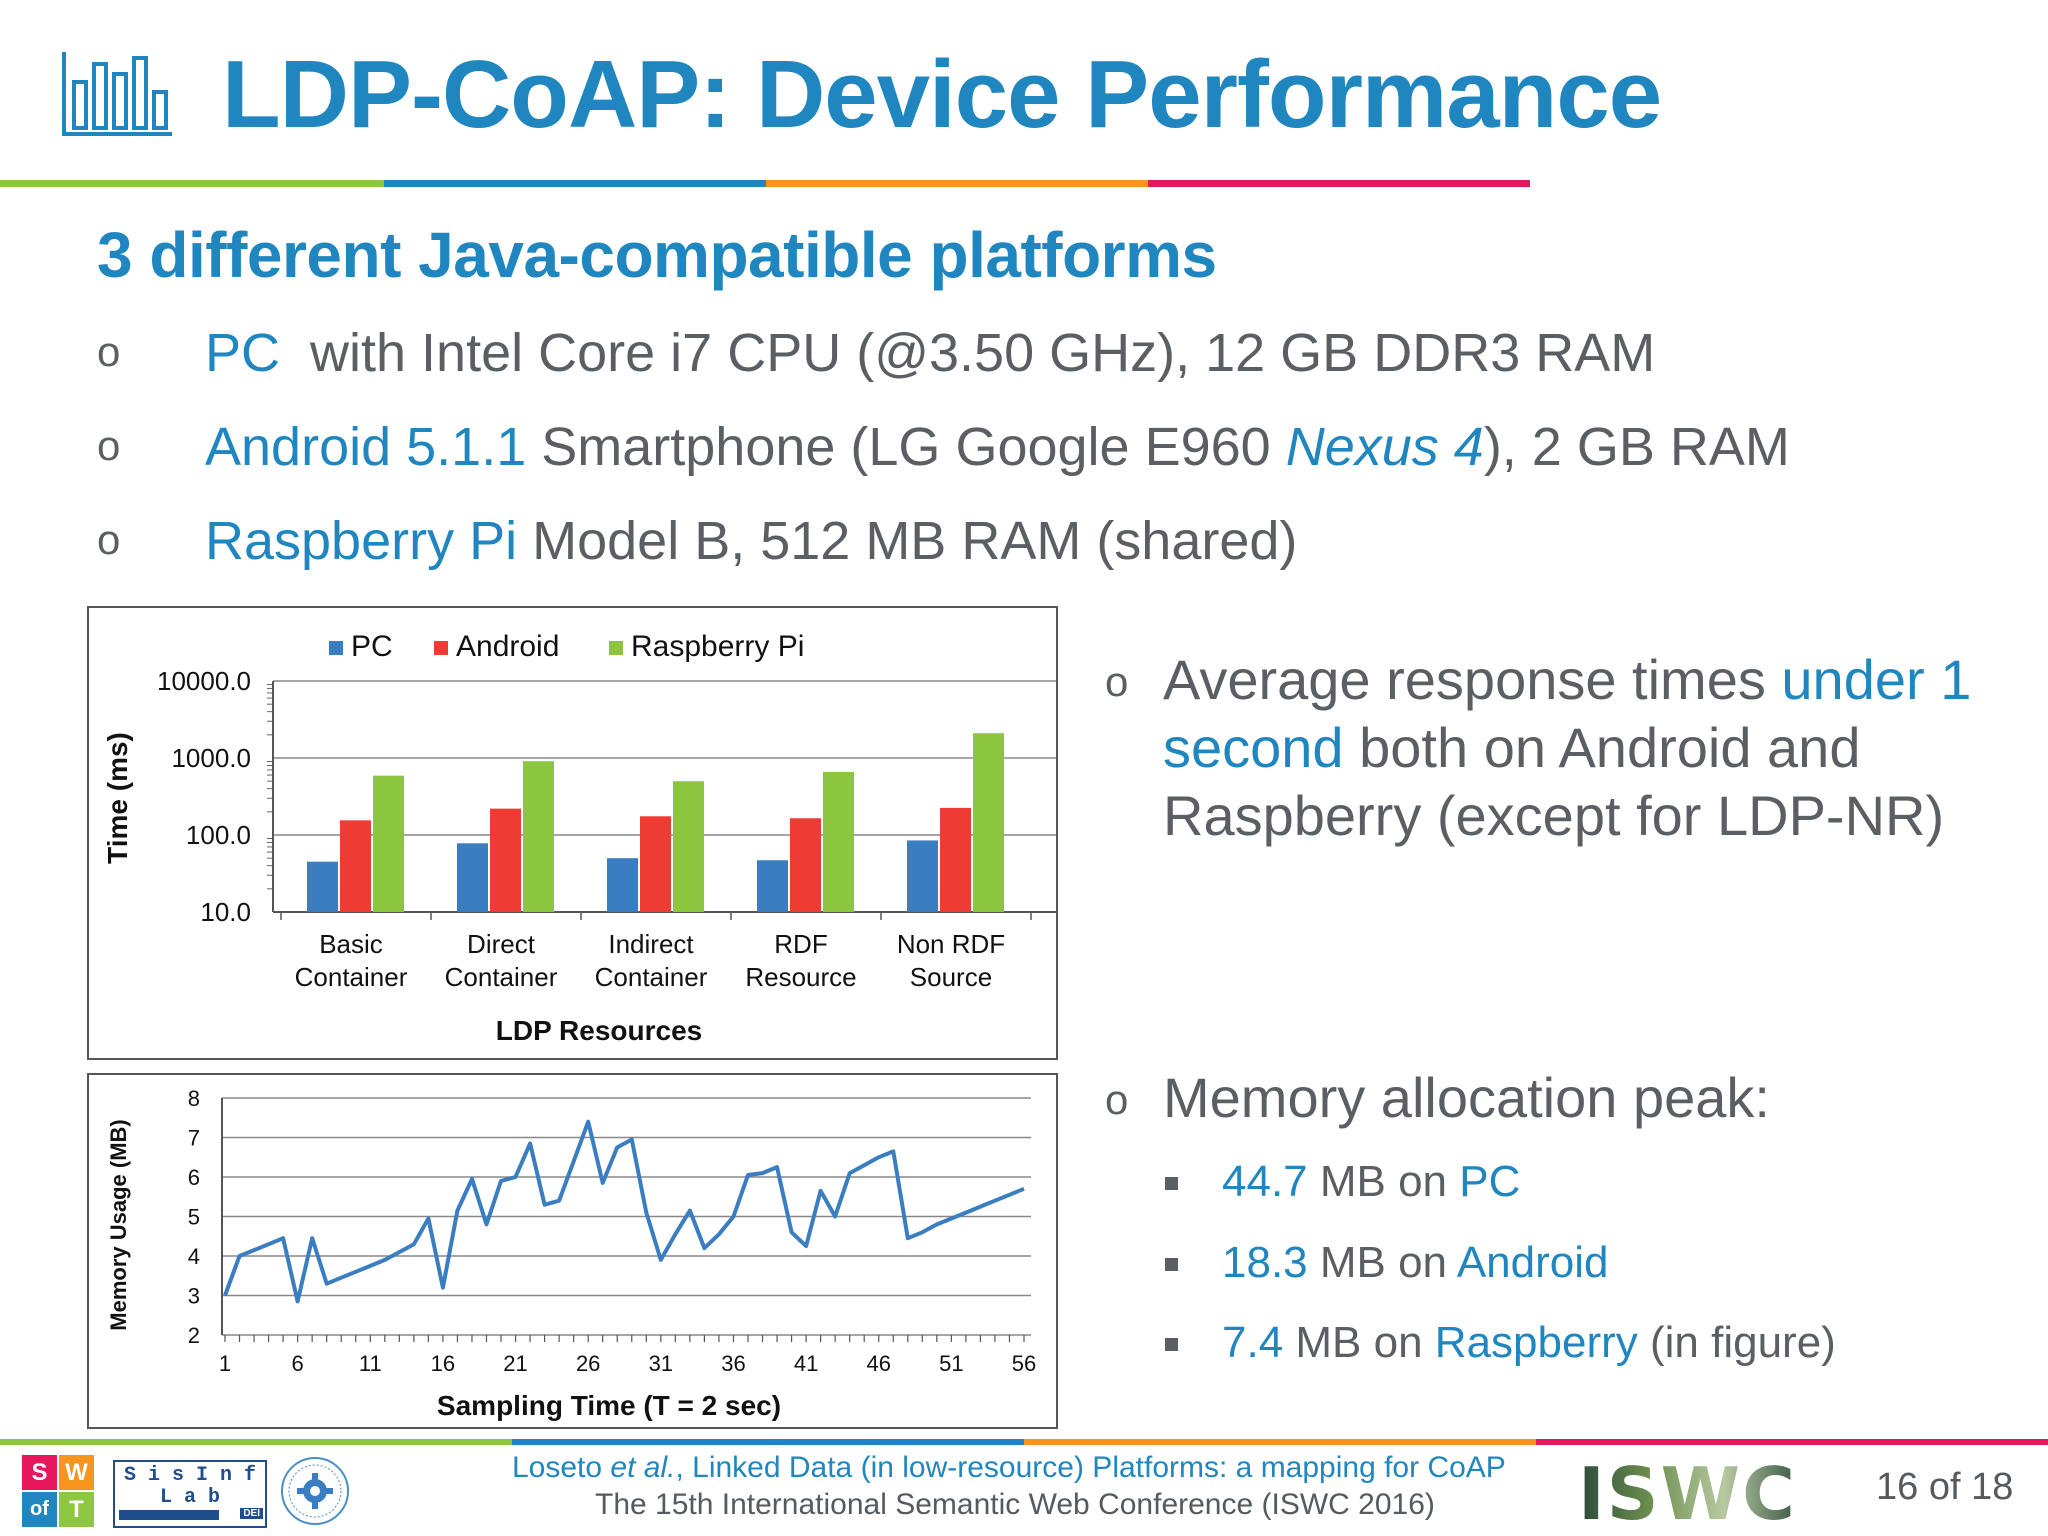  I want to click on memory-value: 18.3, so click(1265, 1262).